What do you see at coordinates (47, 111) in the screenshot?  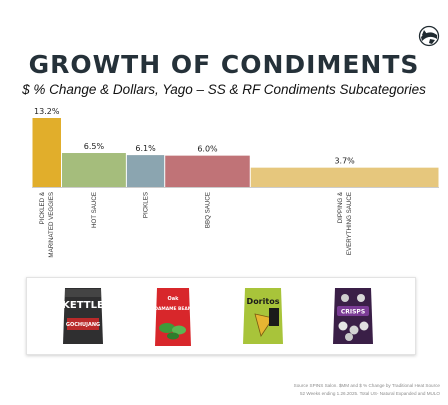 I see `bar-value-label-0: 13.2%` at bounding box center [47, 111].